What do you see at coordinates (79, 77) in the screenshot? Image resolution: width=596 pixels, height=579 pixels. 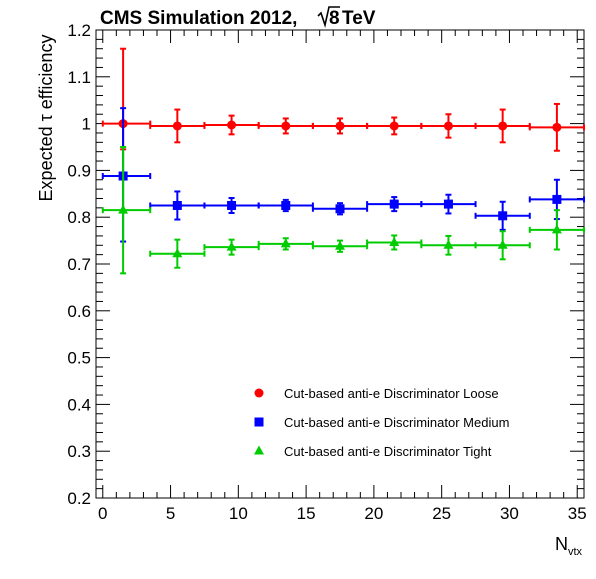 I see `y-tick-label: 1.1` at bounding box center [79, 77].